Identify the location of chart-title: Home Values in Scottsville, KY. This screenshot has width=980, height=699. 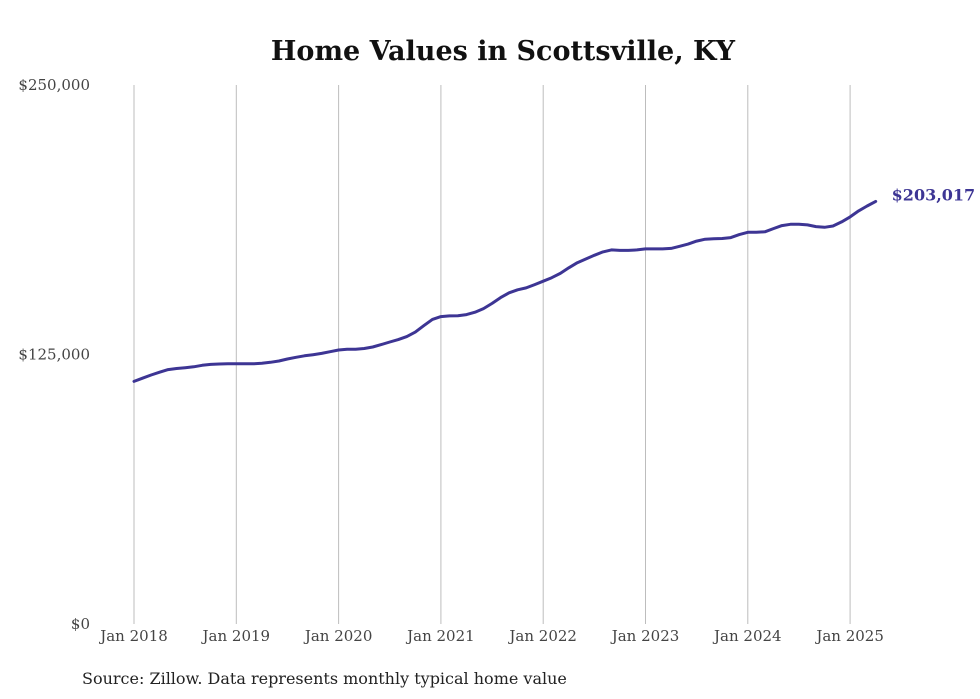
(503, 51).